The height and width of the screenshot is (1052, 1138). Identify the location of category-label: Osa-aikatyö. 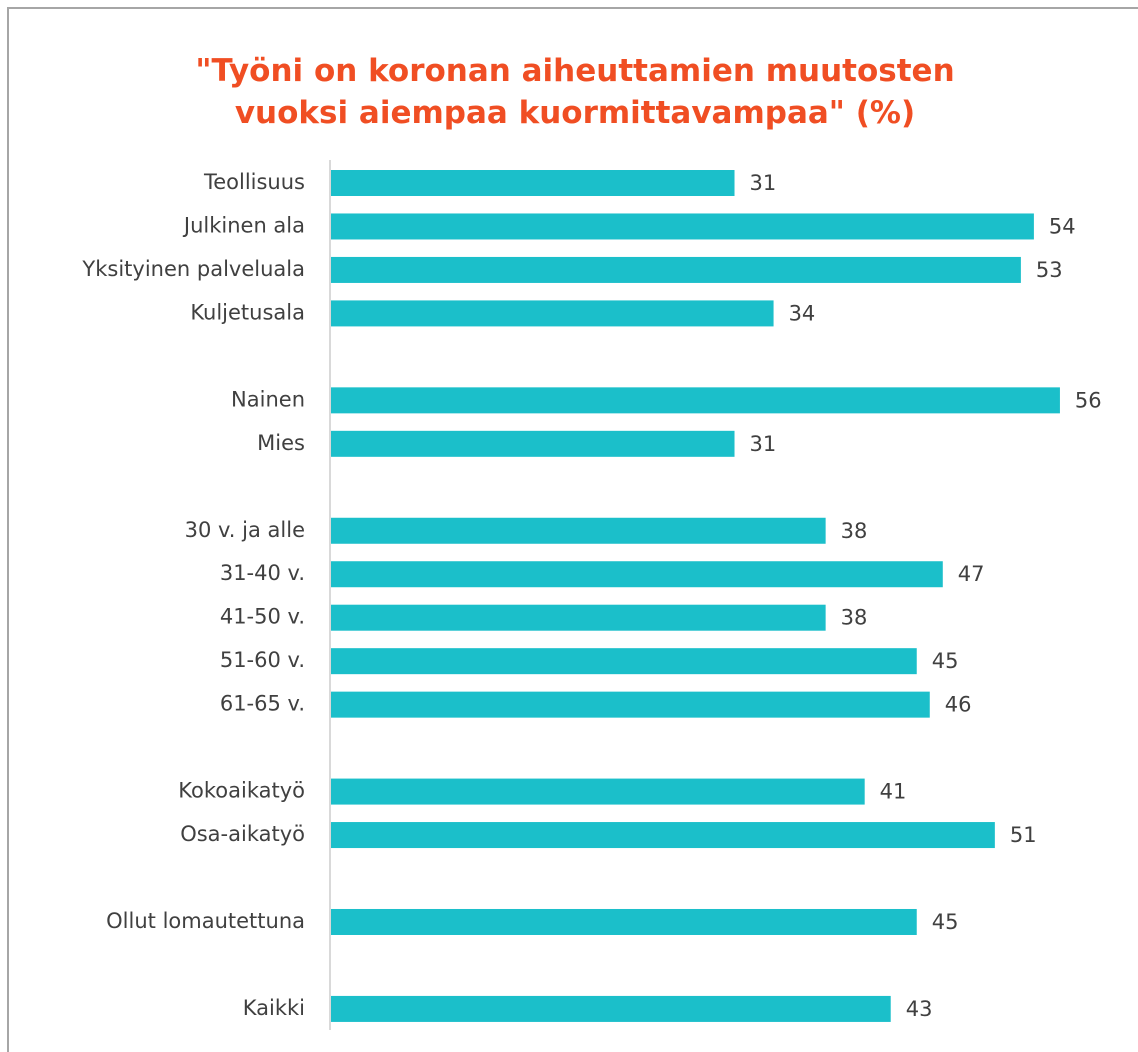
(242, 834).